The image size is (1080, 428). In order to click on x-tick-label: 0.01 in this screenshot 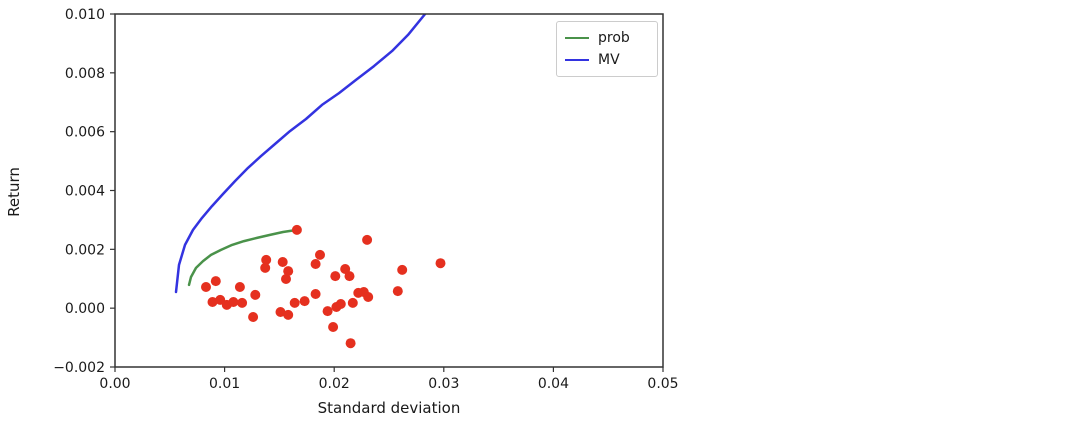, I will do `click(224, 384)`.